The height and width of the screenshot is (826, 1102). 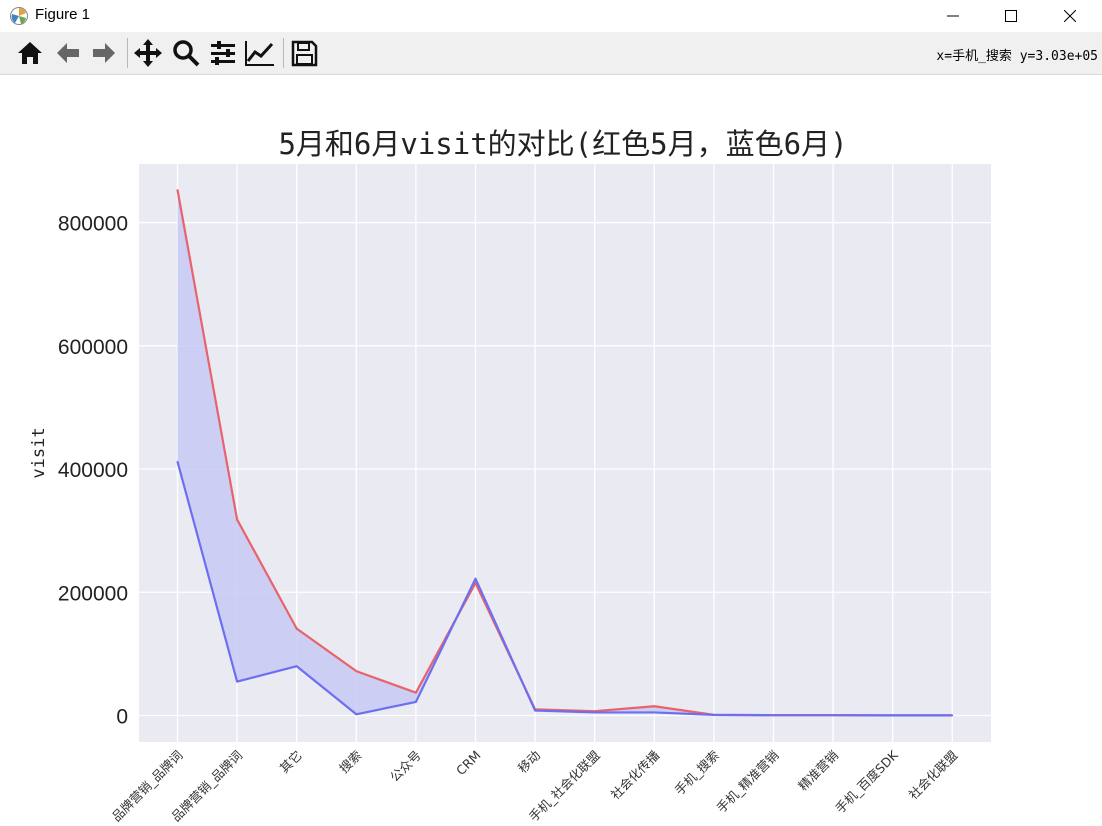 I want to click on maximize-button, so click(x=1011, y=16).